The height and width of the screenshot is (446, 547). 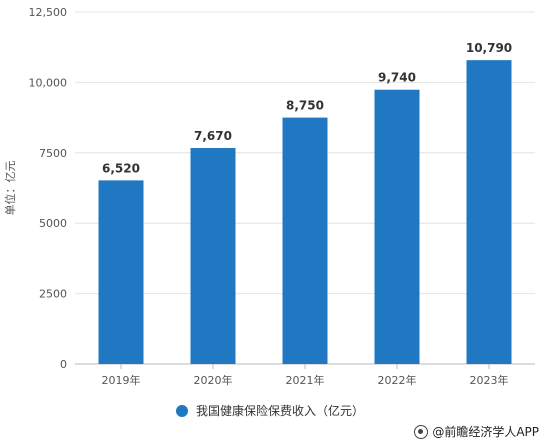 I want to click on y-tick-label: 12,500, so click(x=48, y=12).